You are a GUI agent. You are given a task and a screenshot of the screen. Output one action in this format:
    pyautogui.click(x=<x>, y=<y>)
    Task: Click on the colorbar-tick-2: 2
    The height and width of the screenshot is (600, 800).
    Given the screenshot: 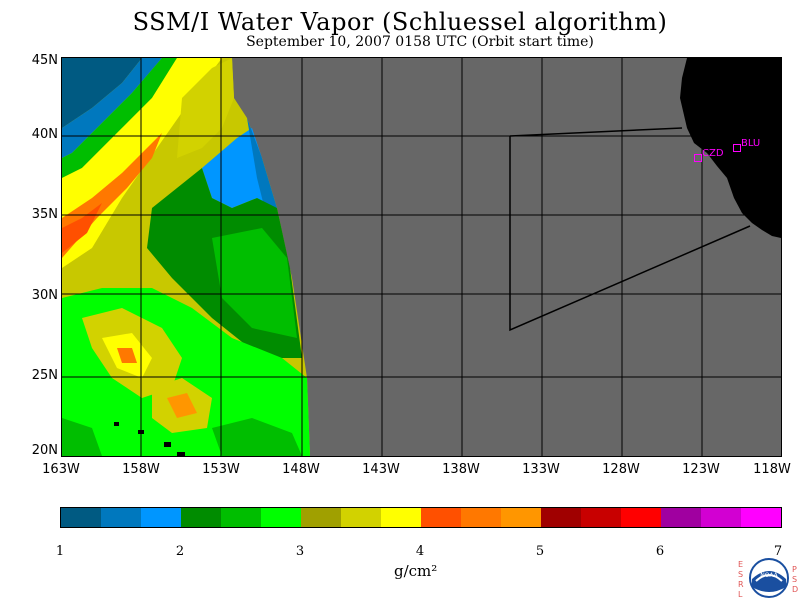 What is the action you would take?
    pyautogui.click(x=180, y=551)
    